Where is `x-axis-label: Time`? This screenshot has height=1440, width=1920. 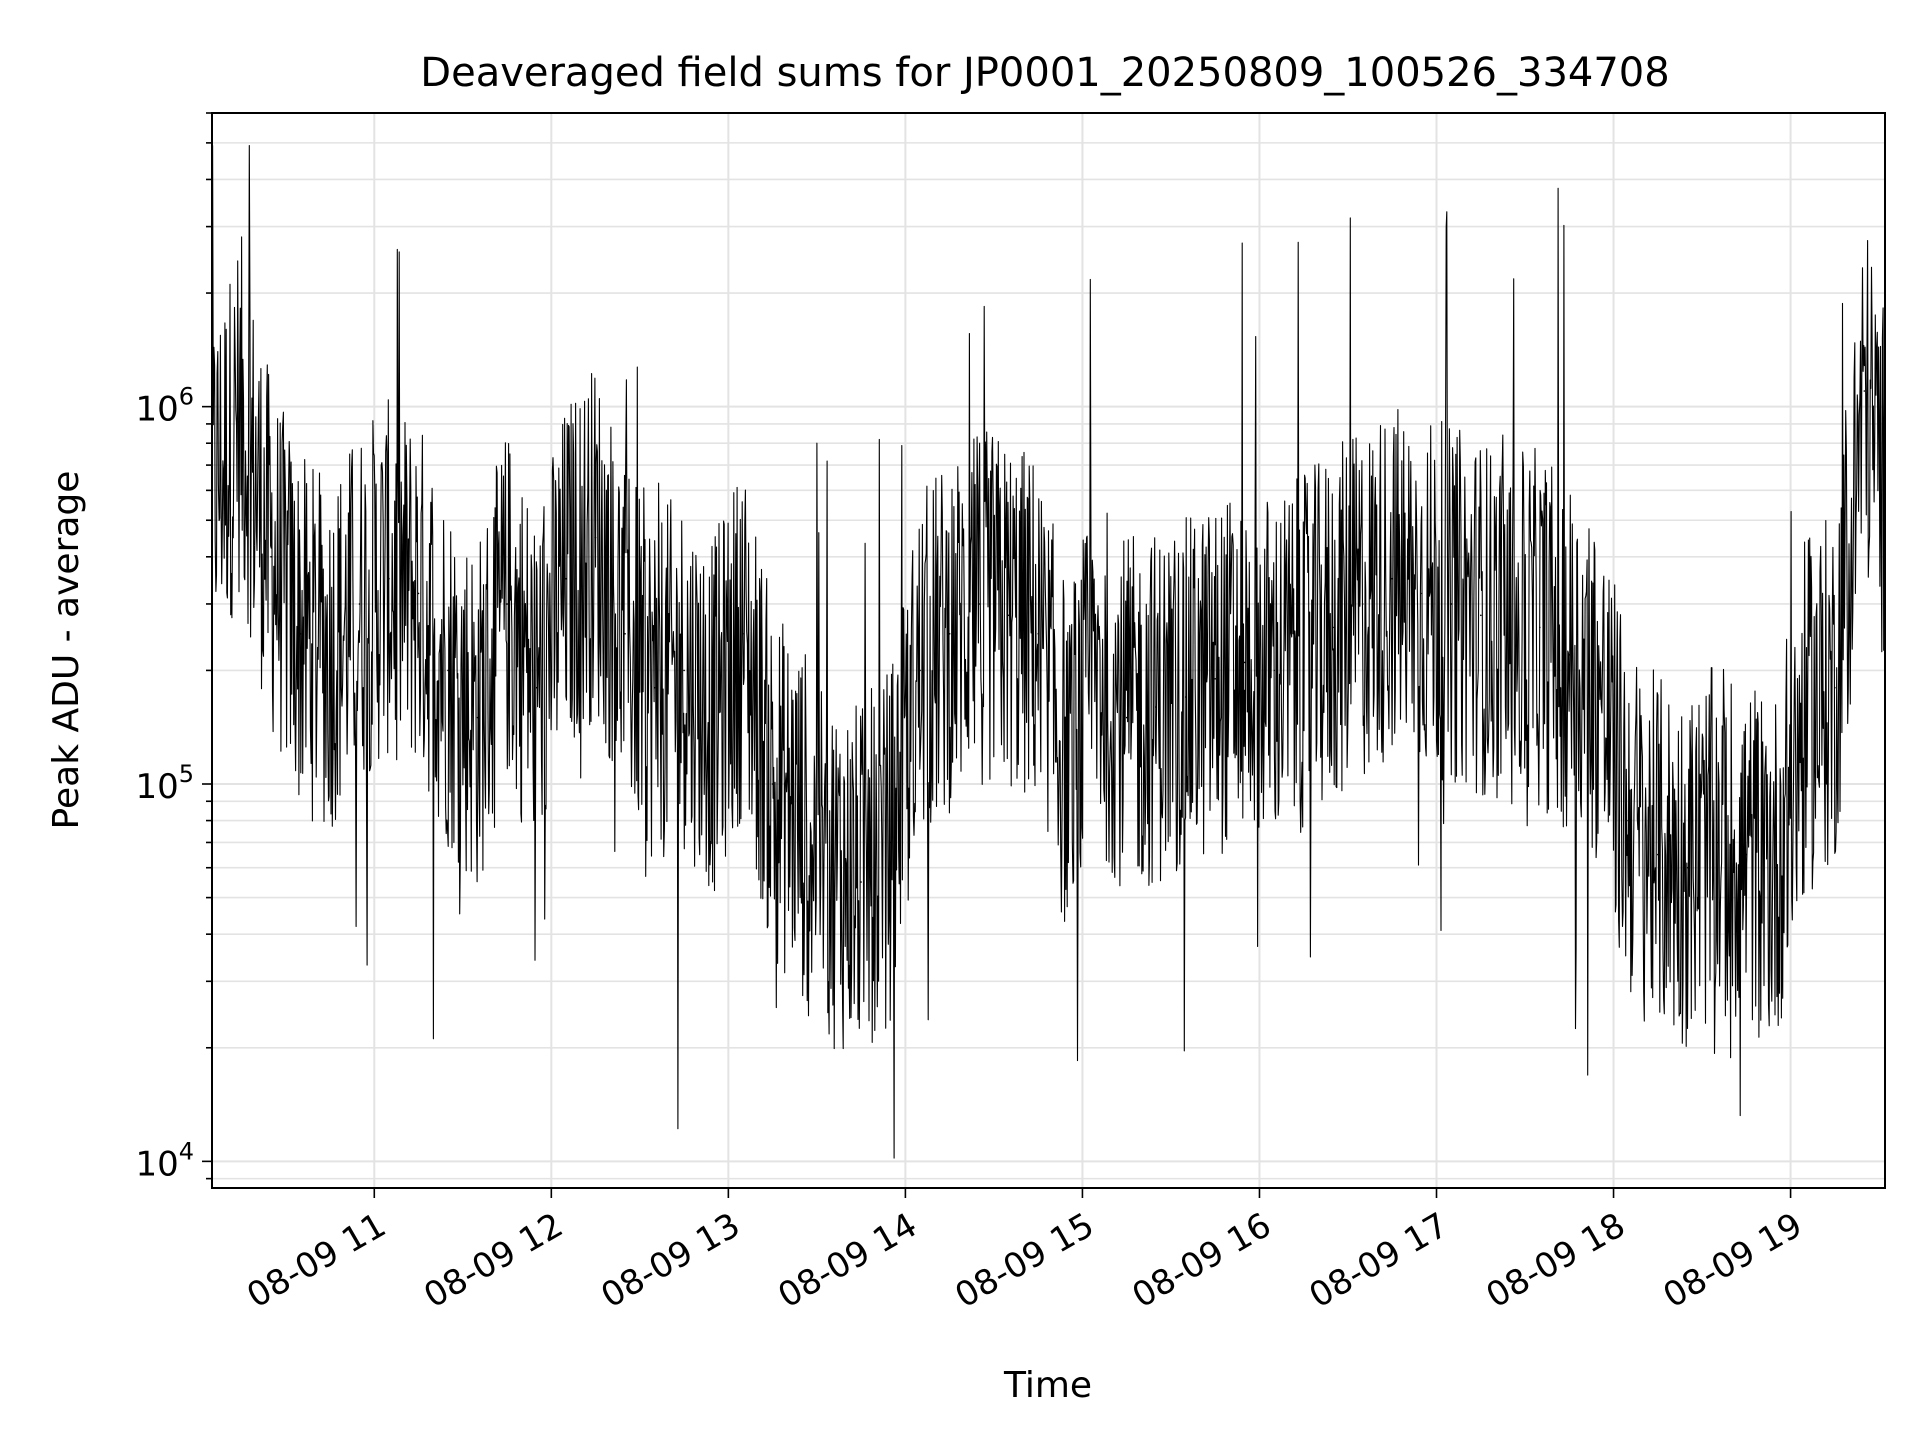
x-axis-label: Time is located at coordinates (1047, 1385).